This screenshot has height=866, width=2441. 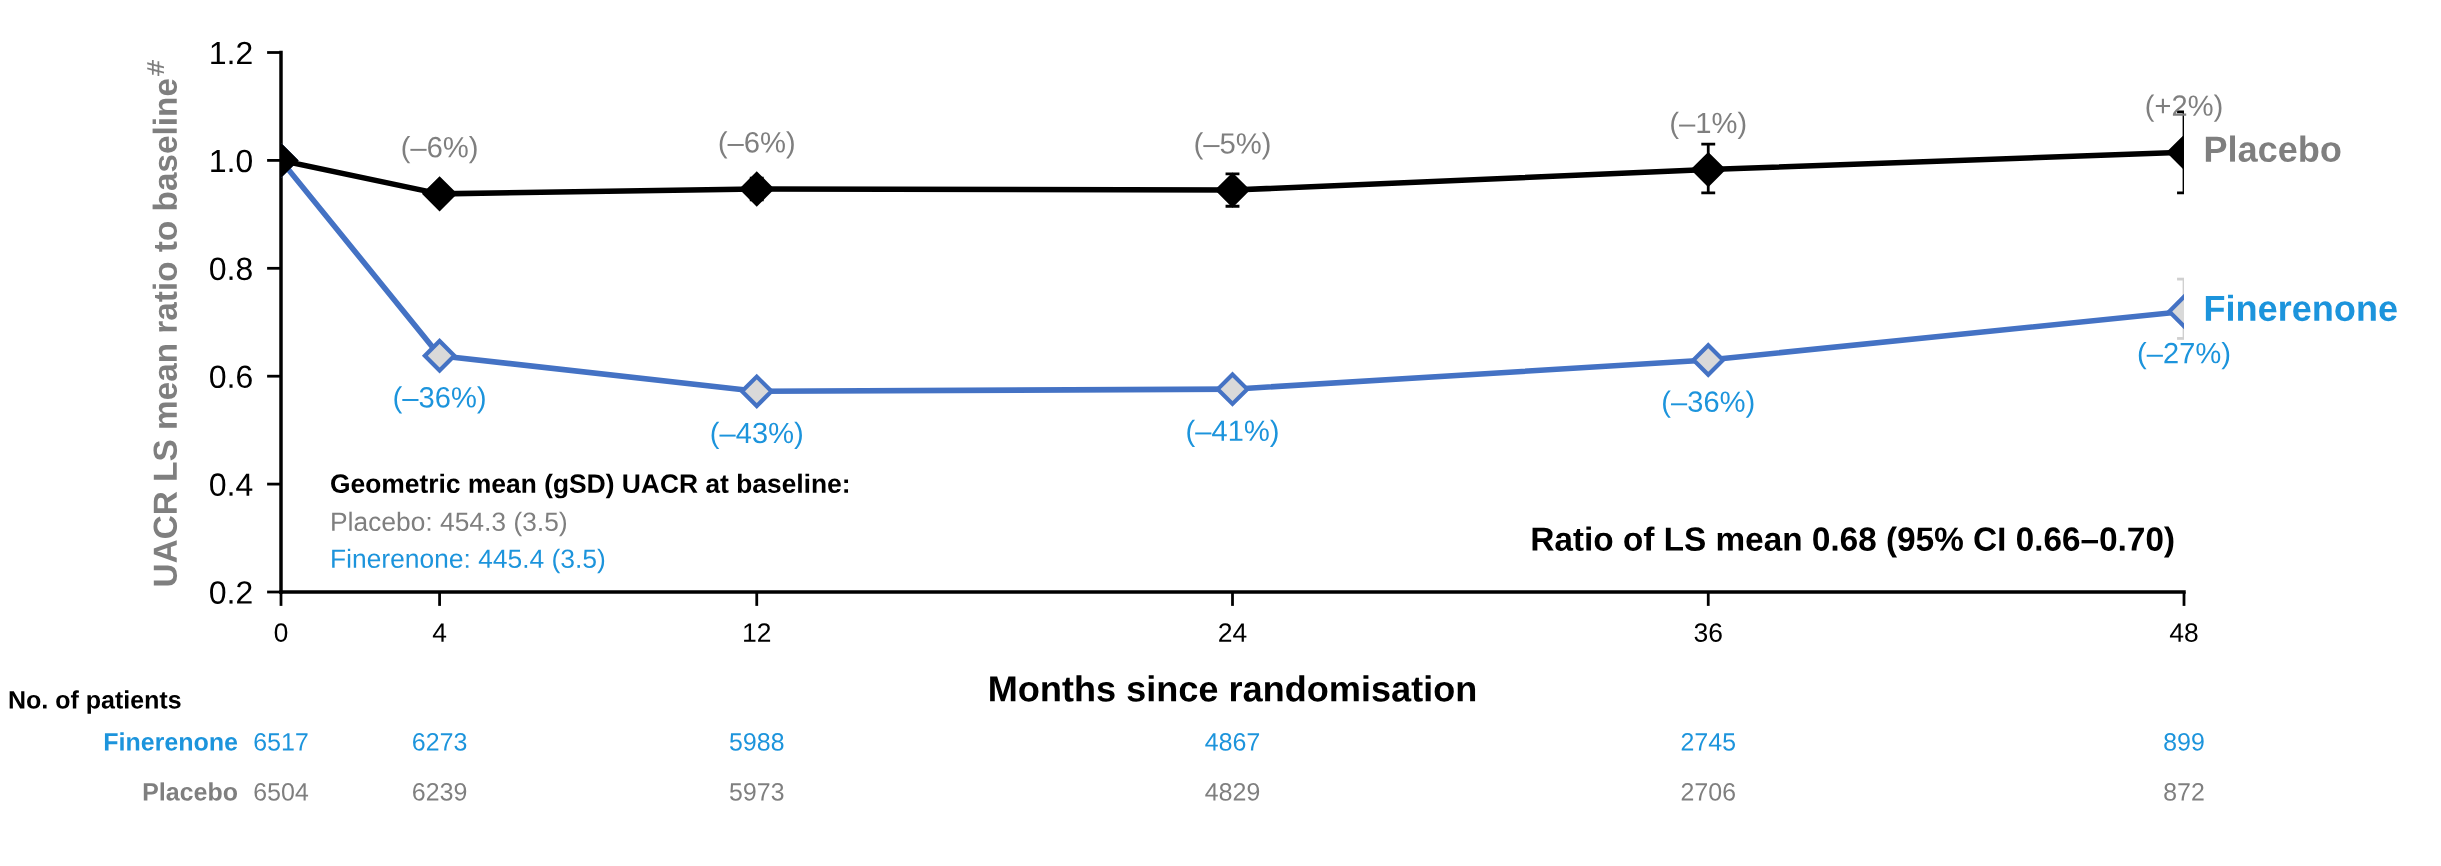 I want to click on y-tick-label: 0.6, so click(x=231, y=377).